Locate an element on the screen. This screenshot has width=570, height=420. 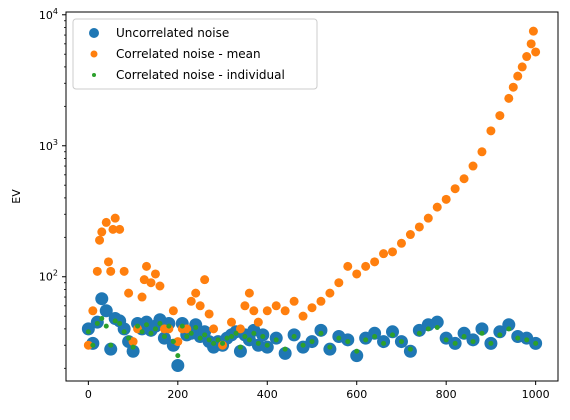
legend-box is located at coordinates (195, 54).